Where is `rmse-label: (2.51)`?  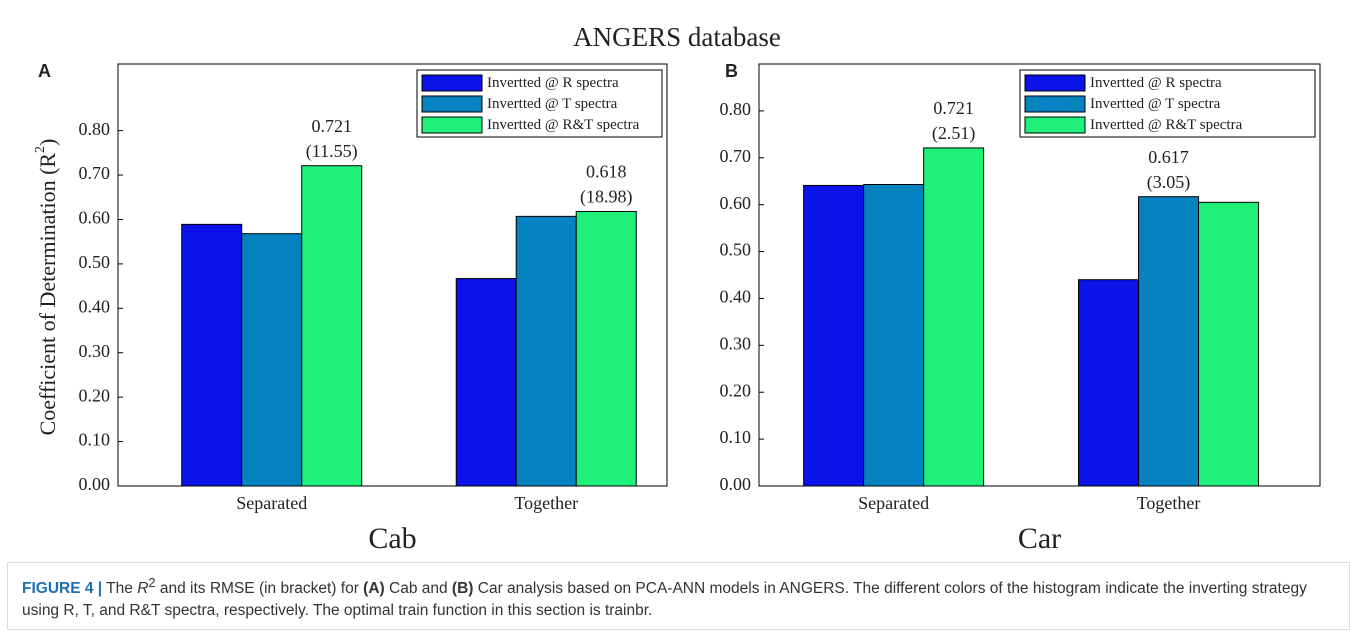
rmse-label: (2.51) is located at coordinates (954, 133).